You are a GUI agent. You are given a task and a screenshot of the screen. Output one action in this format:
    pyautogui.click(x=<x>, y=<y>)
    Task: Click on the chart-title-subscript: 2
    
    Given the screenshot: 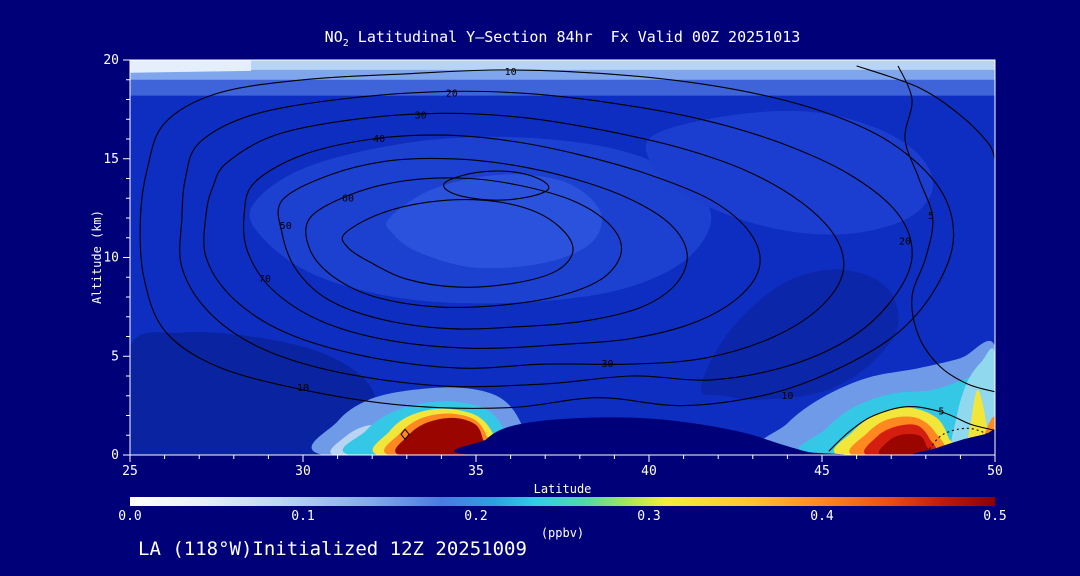 What is the action you would take?
    pyautogui.click(x=345, y=43)
    